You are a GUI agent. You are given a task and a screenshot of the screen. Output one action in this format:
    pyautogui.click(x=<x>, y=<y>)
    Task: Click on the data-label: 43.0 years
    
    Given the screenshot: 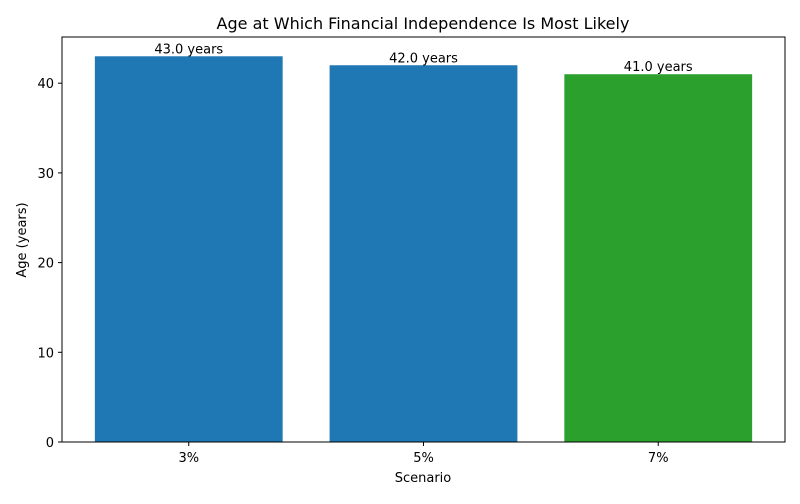 What is the action you would take?
    pyautogui.click(x=188, y=49)
    